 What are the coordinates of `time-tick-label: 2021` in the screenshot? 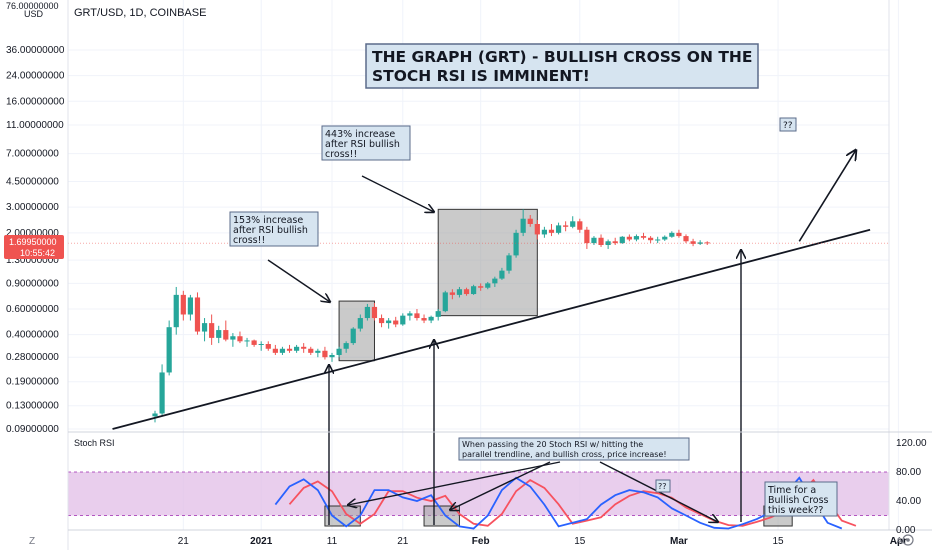 It's located at (261, 541).